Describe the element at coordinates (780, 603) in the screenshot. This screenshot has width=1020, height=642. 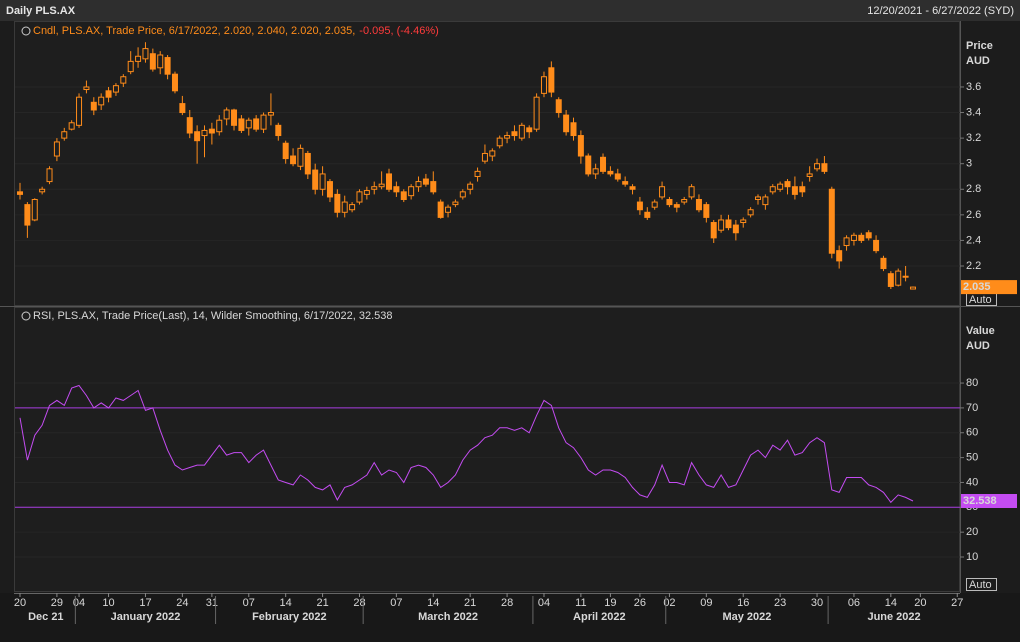
I see `x-tick-label: 23` at that location.